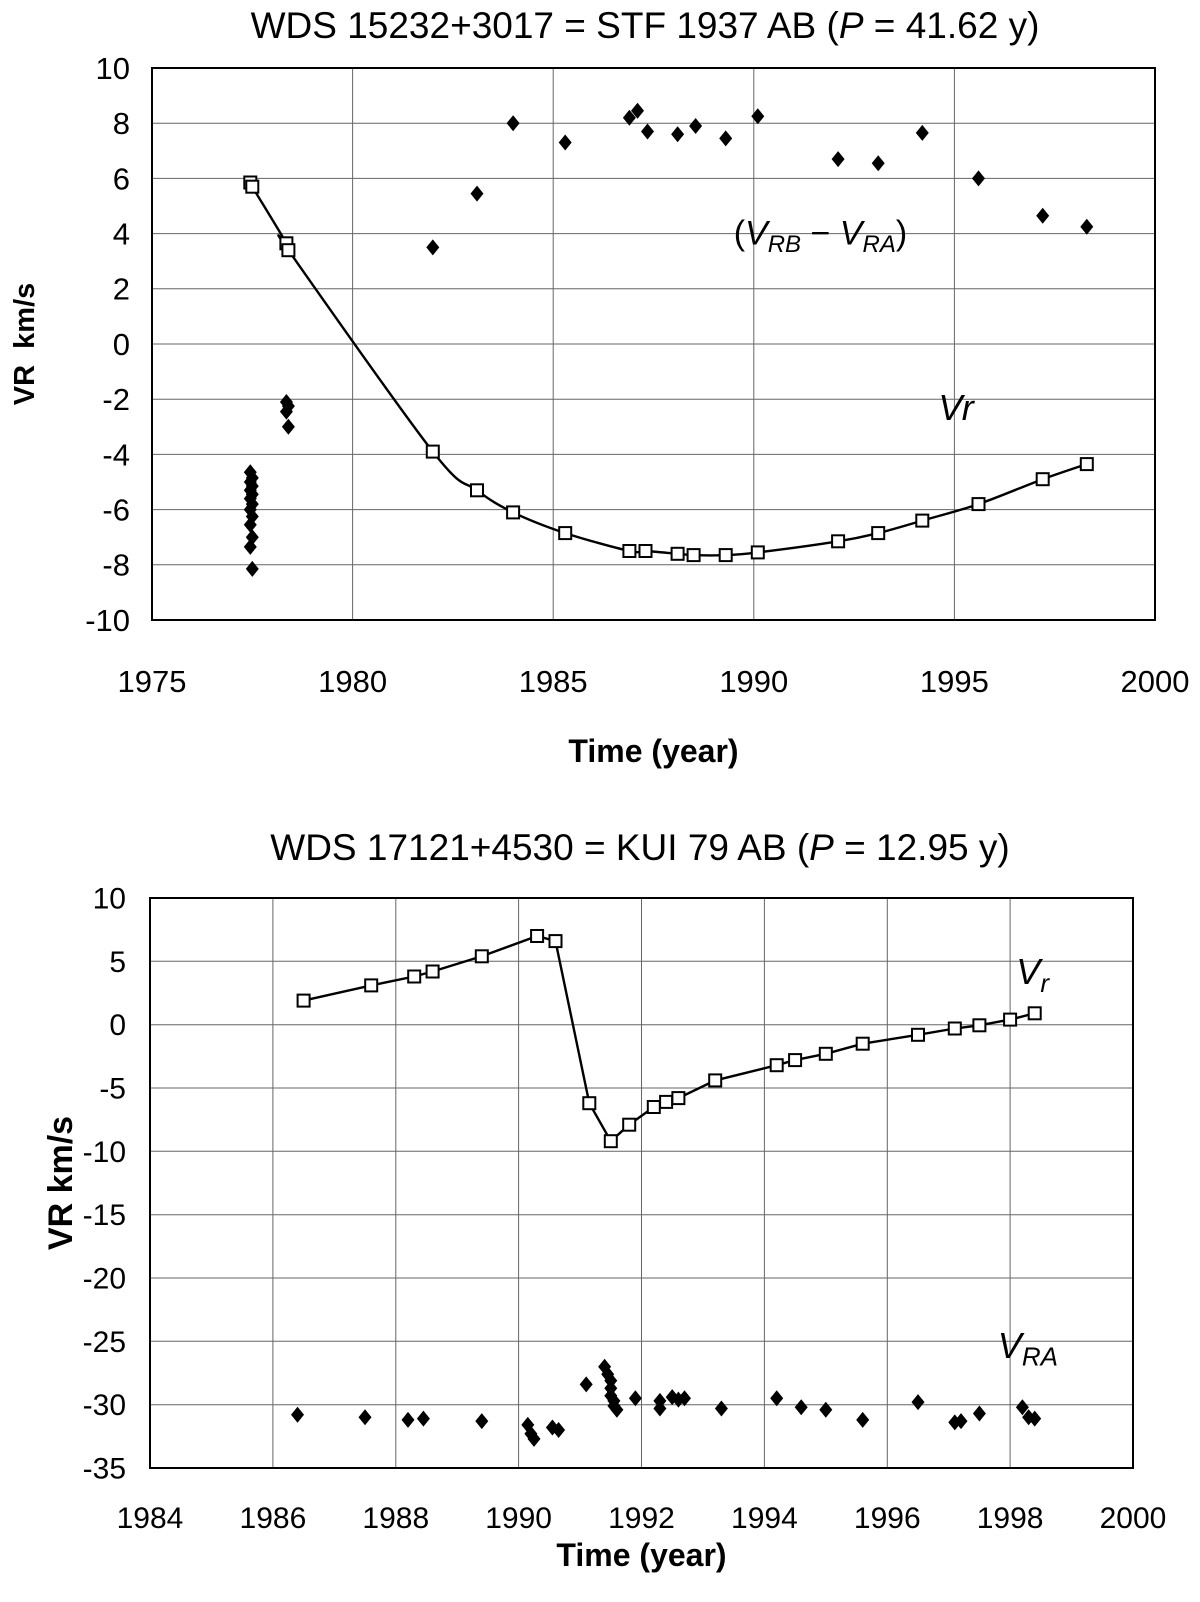 Image resolution: width=1200 pixels, height=1602 pixels. I want to click on x-axis-label: Time (year), so click(641, 1555).